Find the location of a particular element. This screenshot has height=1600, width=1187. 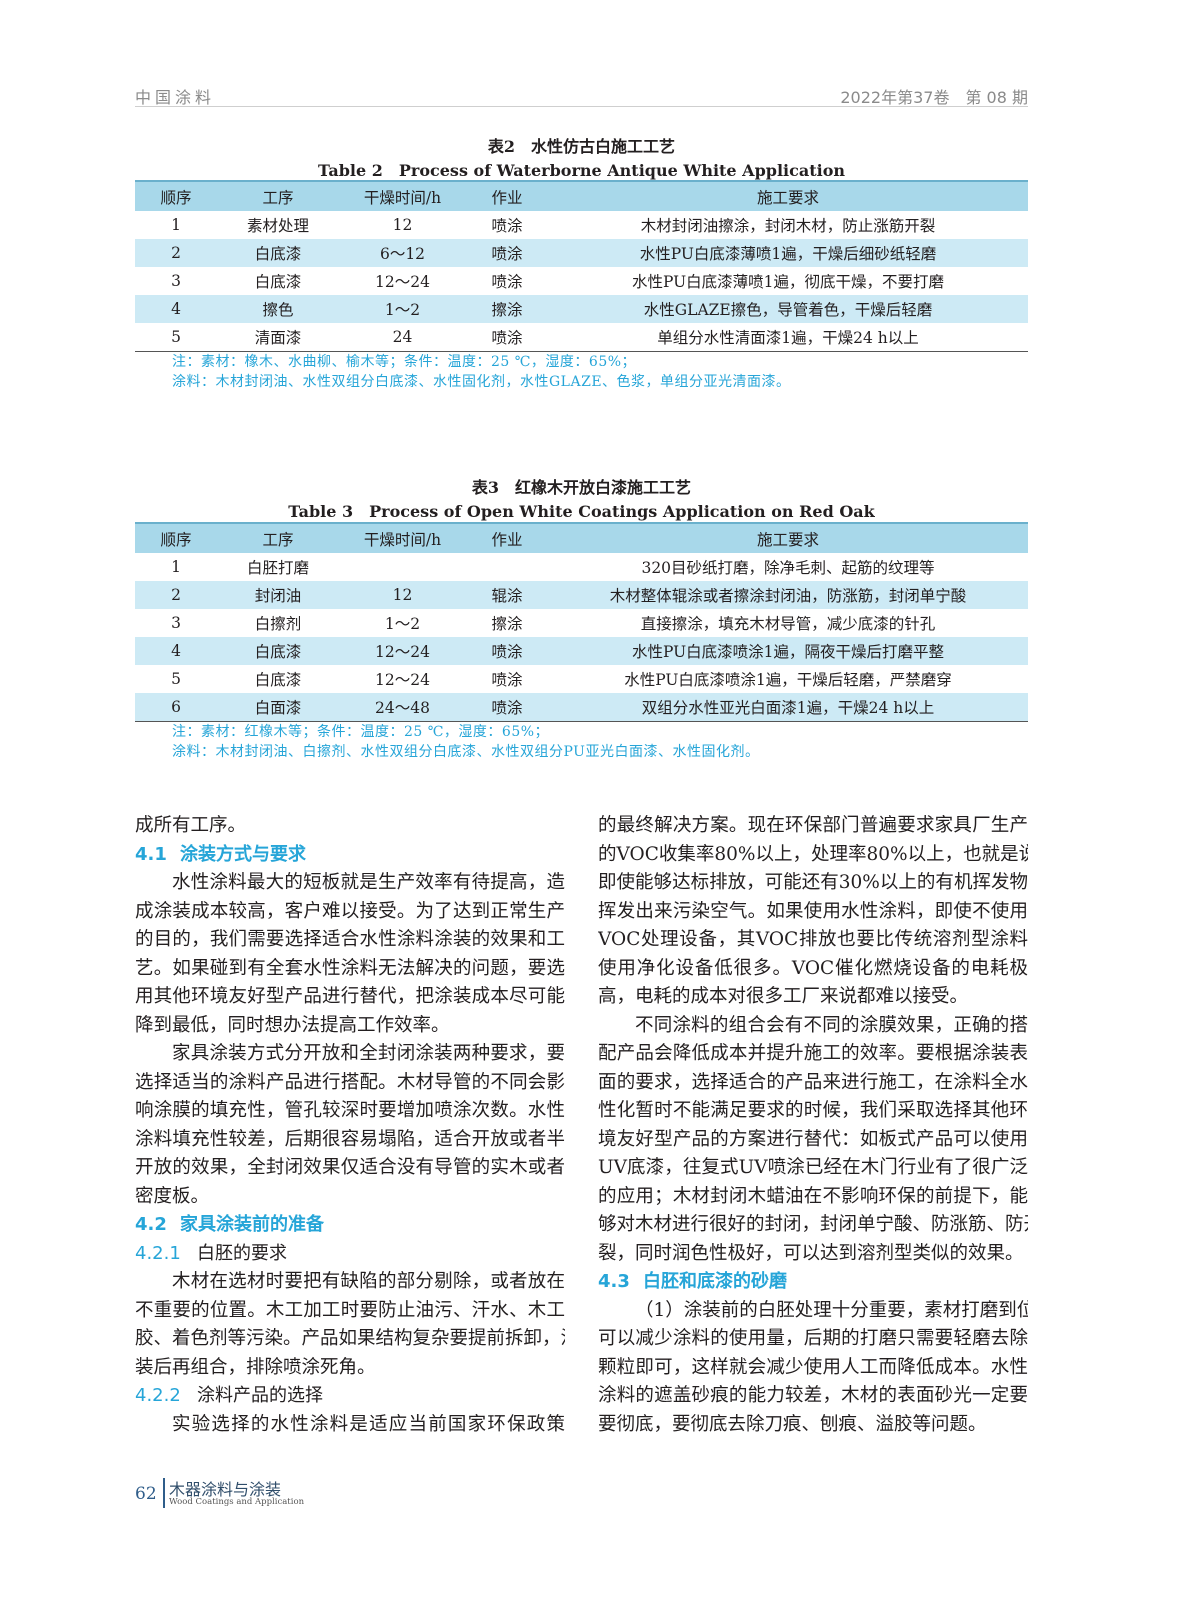

table-cell: 辊涂 is located at coordinates (507, 595).